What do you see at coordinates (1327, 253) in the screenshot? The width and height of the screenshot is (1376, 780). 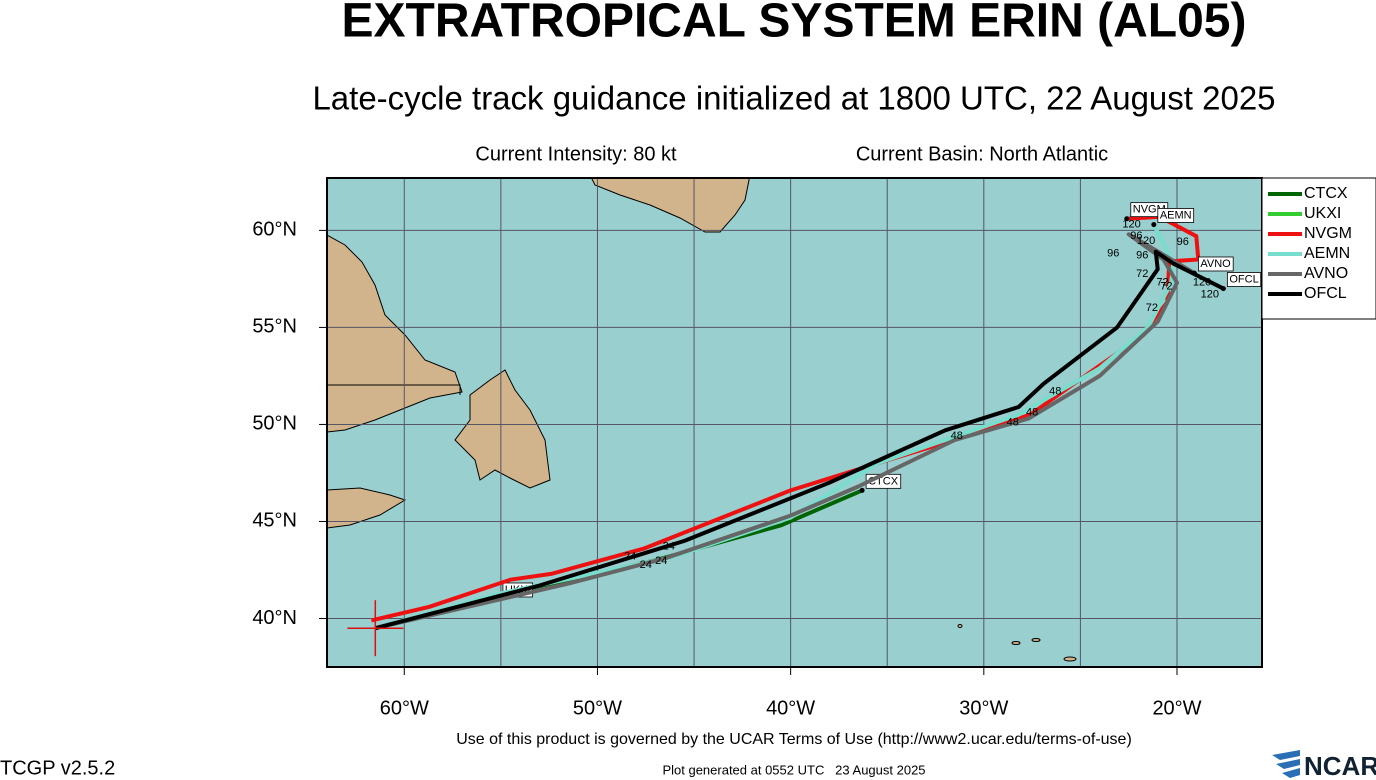 I see `legend-label: AEMN` at bounding box center [1327, 253].